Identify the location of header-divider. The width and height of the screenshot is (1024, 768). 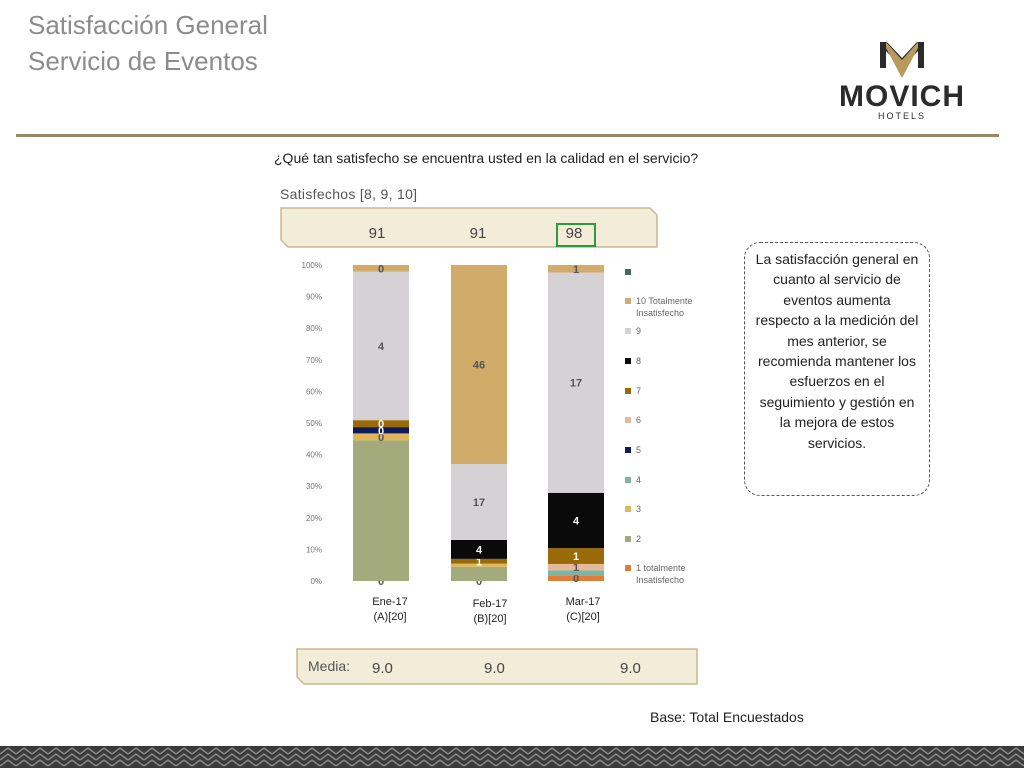
(507, 135).